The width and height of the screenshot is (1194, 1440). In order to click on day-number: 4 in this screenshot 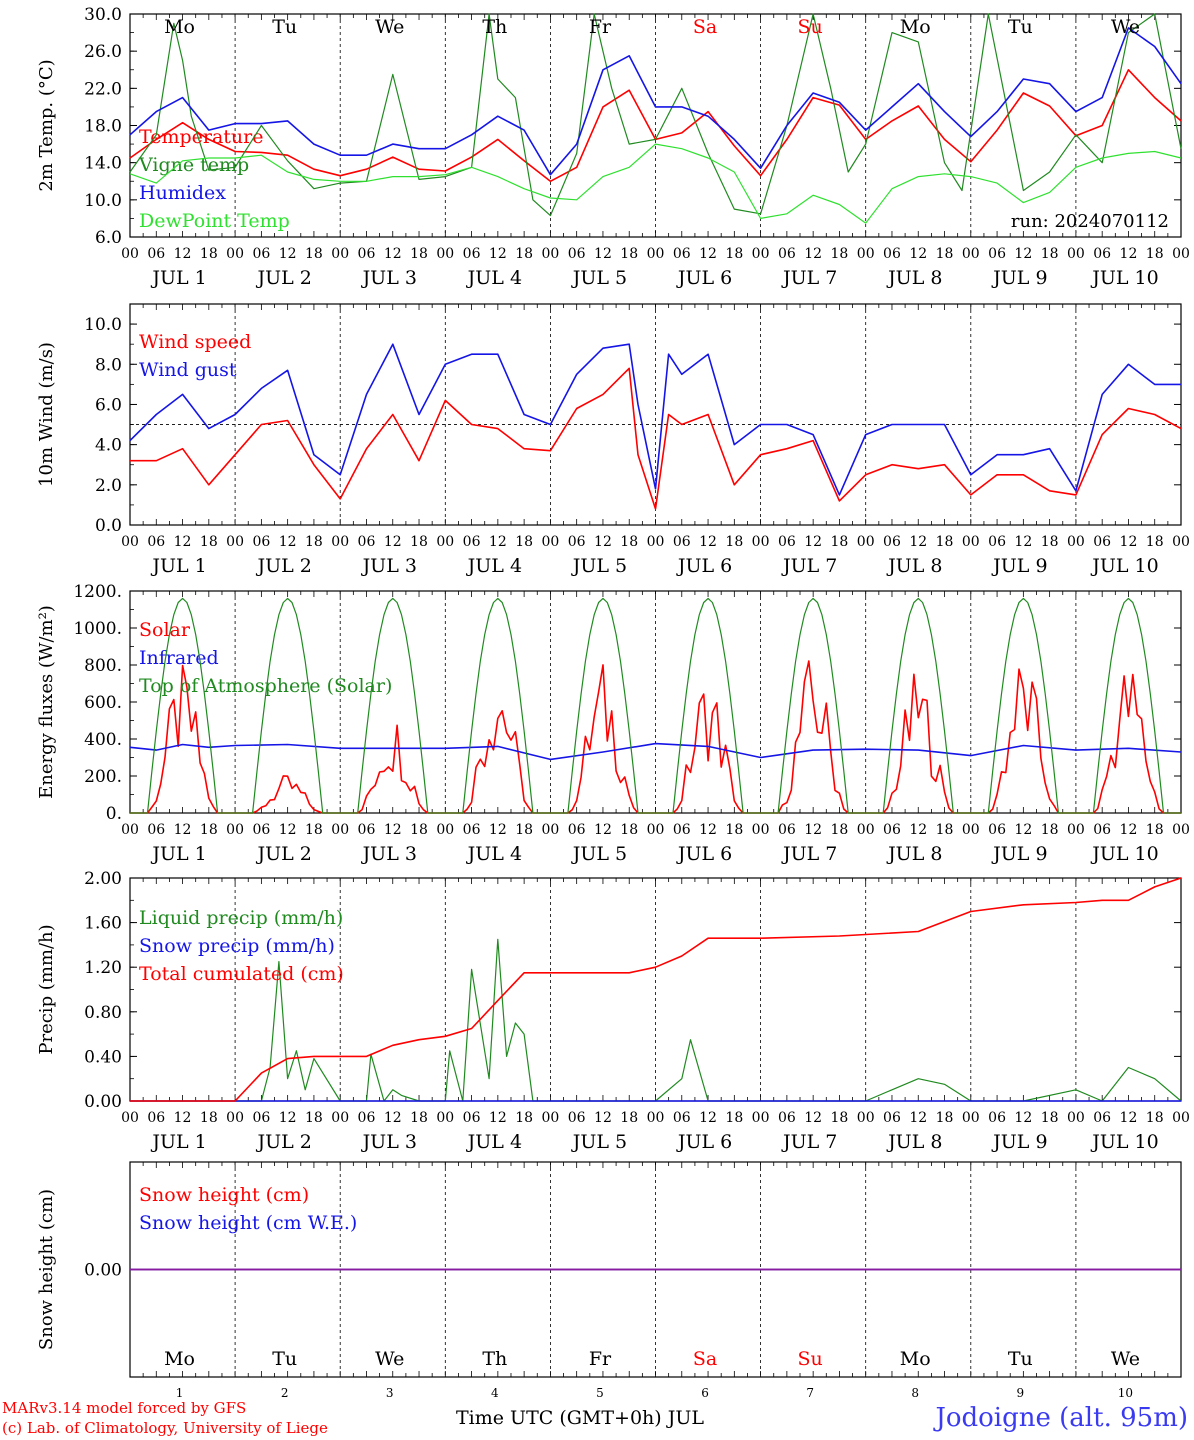, I will do `click(495, 1393)`.